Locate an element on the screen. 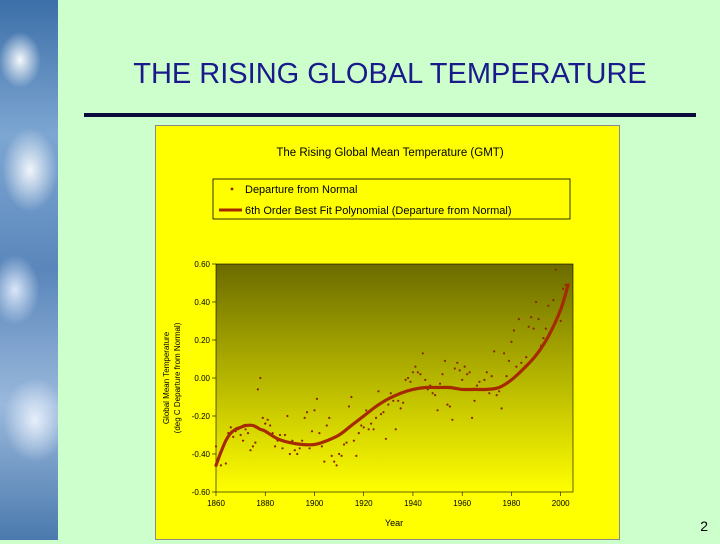 The width and height of the screenshot is (720, 544). x-tick-label: 1880 is located at coordinates (265, 503).